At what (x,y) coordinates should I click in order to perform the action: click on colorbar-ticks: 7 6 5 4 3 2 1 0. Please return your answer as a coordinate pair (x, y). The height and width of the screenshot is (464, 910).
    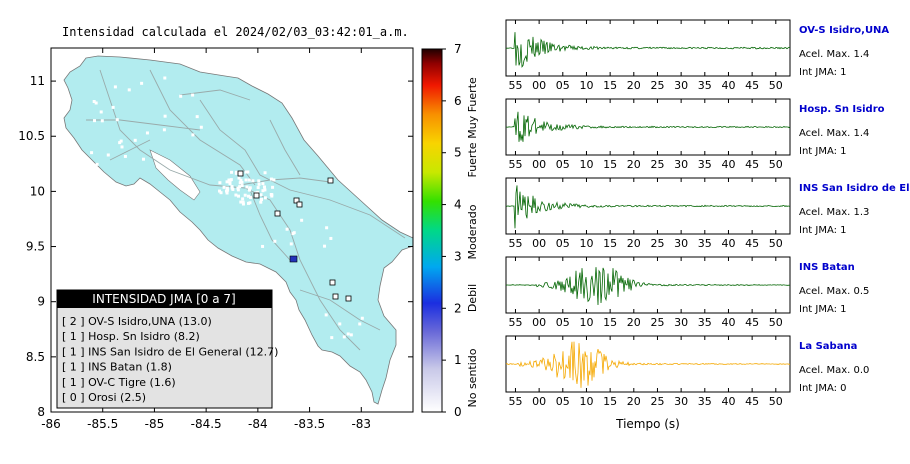
    Looking at the image, I should click on (452, 230).